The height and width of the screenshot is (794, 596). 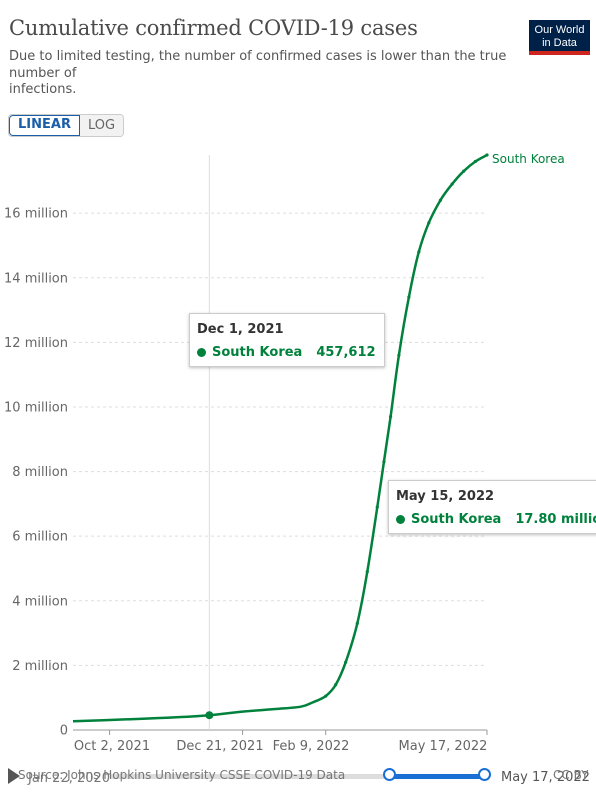 What do you see at coordinates (64, 731) in the screenshot?
I see `y-tick-label: 0` at bounding box center [64, 731].